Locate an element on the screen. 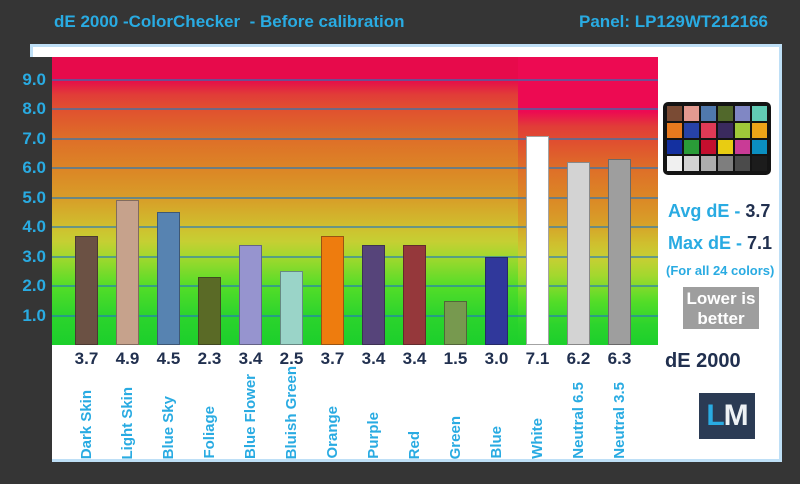  bar-value-green: 1.5 is located at coordinates (455, 358).